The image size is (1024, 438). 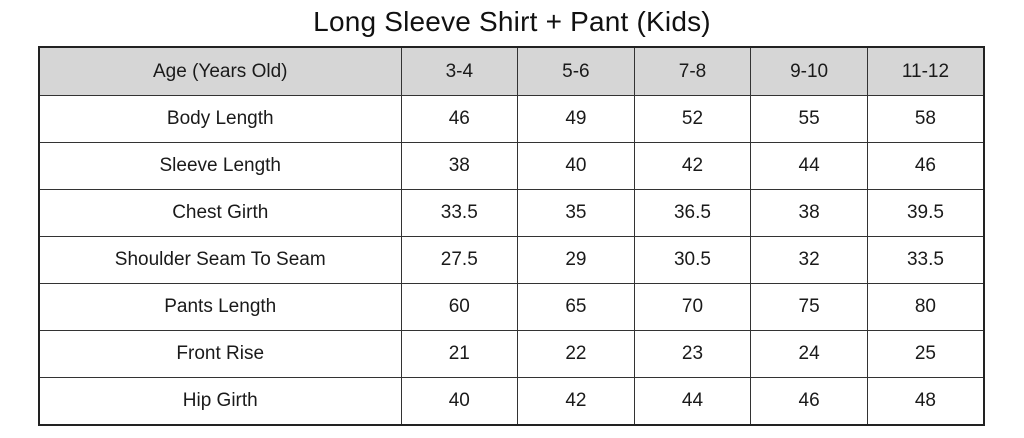 I want to click on row-label: Front Rise, so click(x=220, y=354).